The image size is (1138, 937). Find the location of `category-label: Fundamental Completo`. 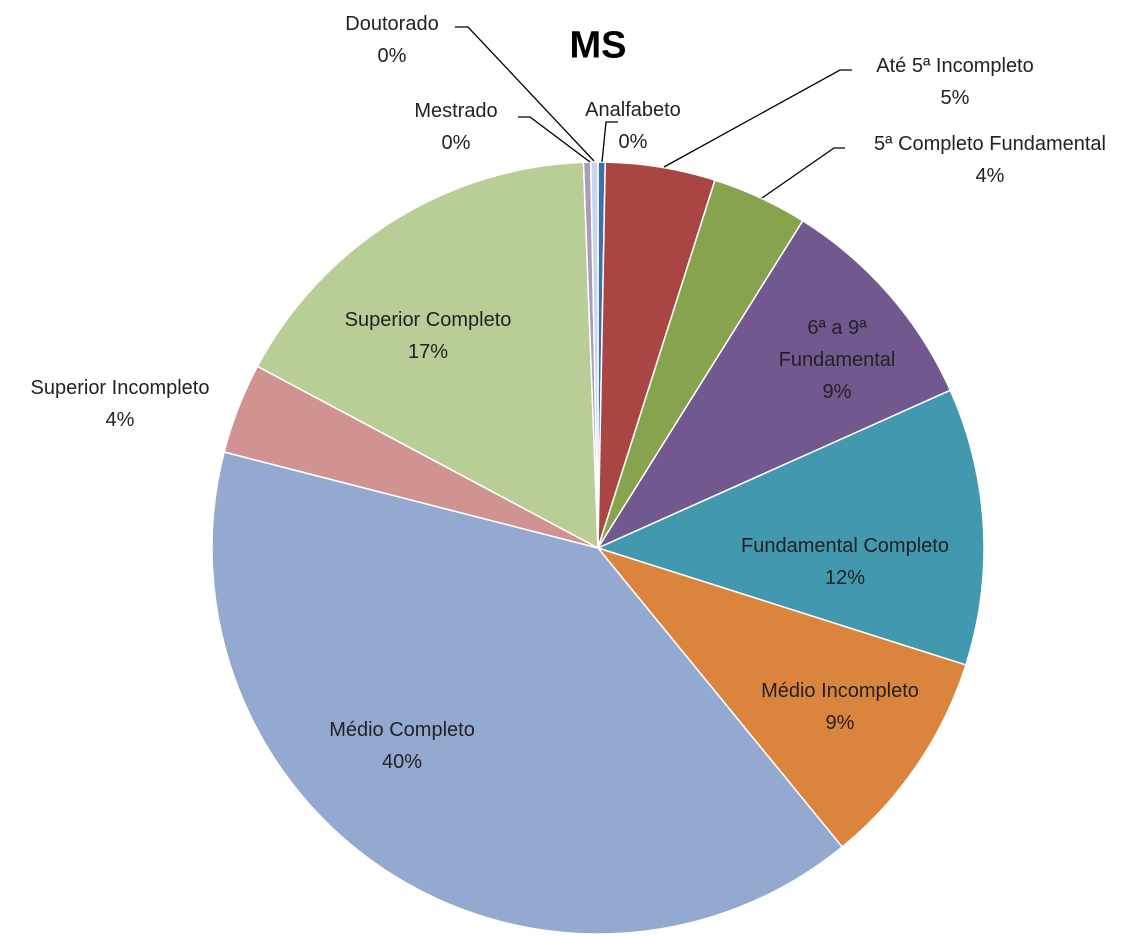

category-label: Fundamental Completo is located at coordinates (845, 546).